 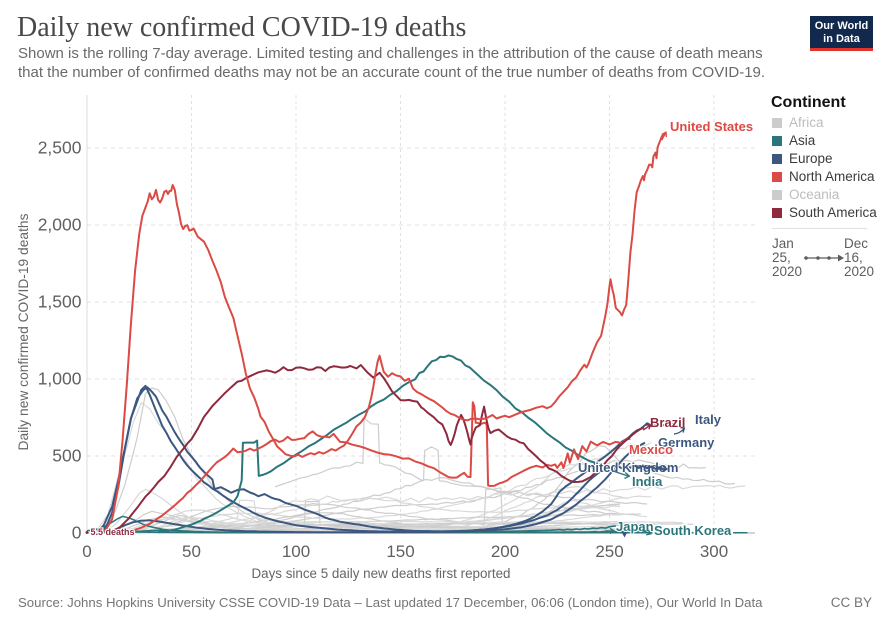 I want to click on svg-text: Italy, so click(x=708, y=419).